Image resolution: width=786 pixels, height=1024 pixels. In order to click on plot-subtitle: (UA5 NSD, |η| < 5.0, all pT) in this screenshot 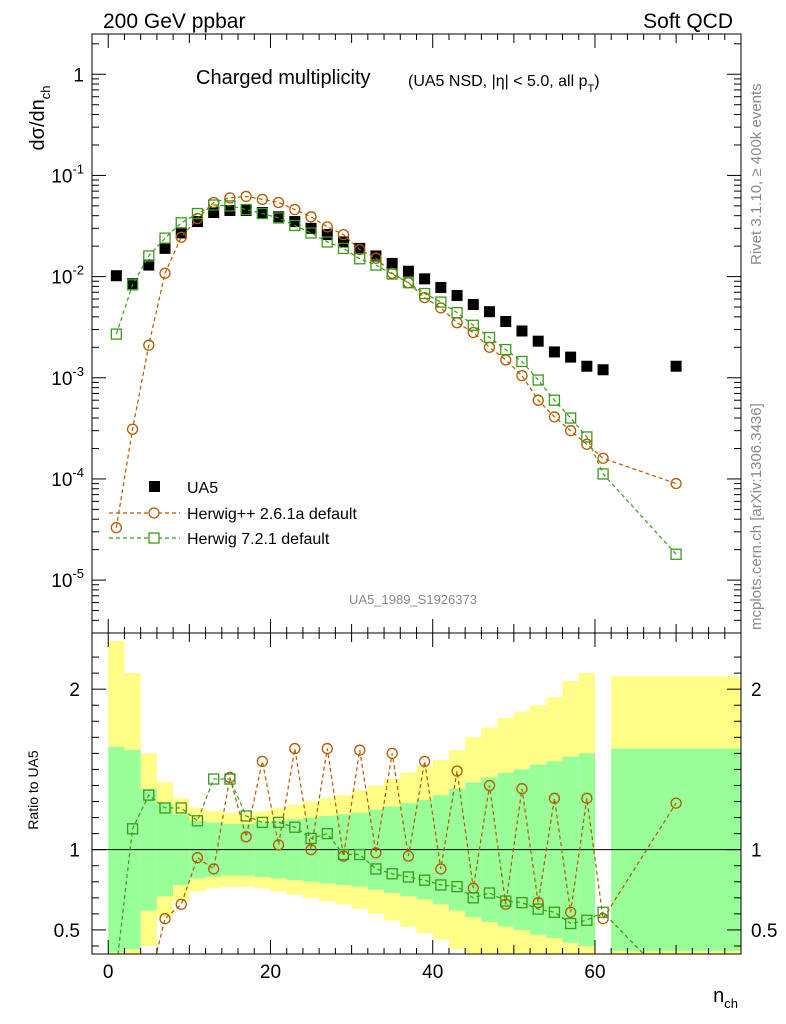, I will do `click(504, 84)`.